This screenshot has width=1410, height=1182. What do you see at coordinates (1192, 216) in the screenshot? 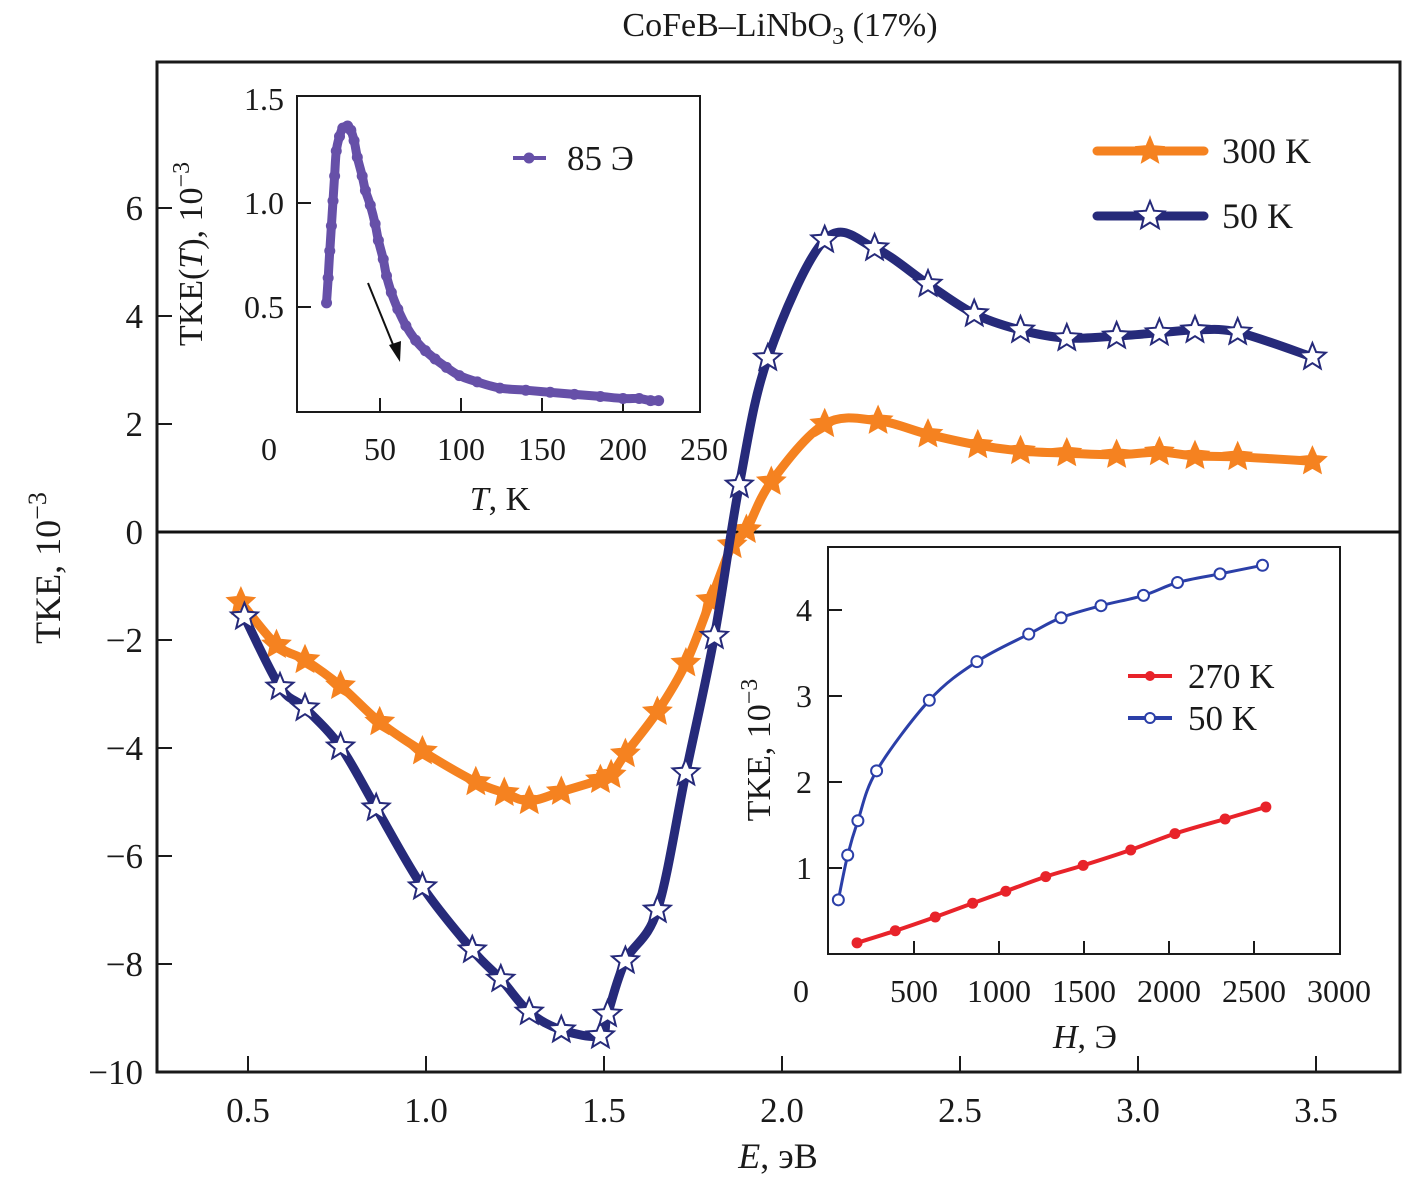
I see `legend-item-50k: 50 K` at bounding box center [1192, 216].